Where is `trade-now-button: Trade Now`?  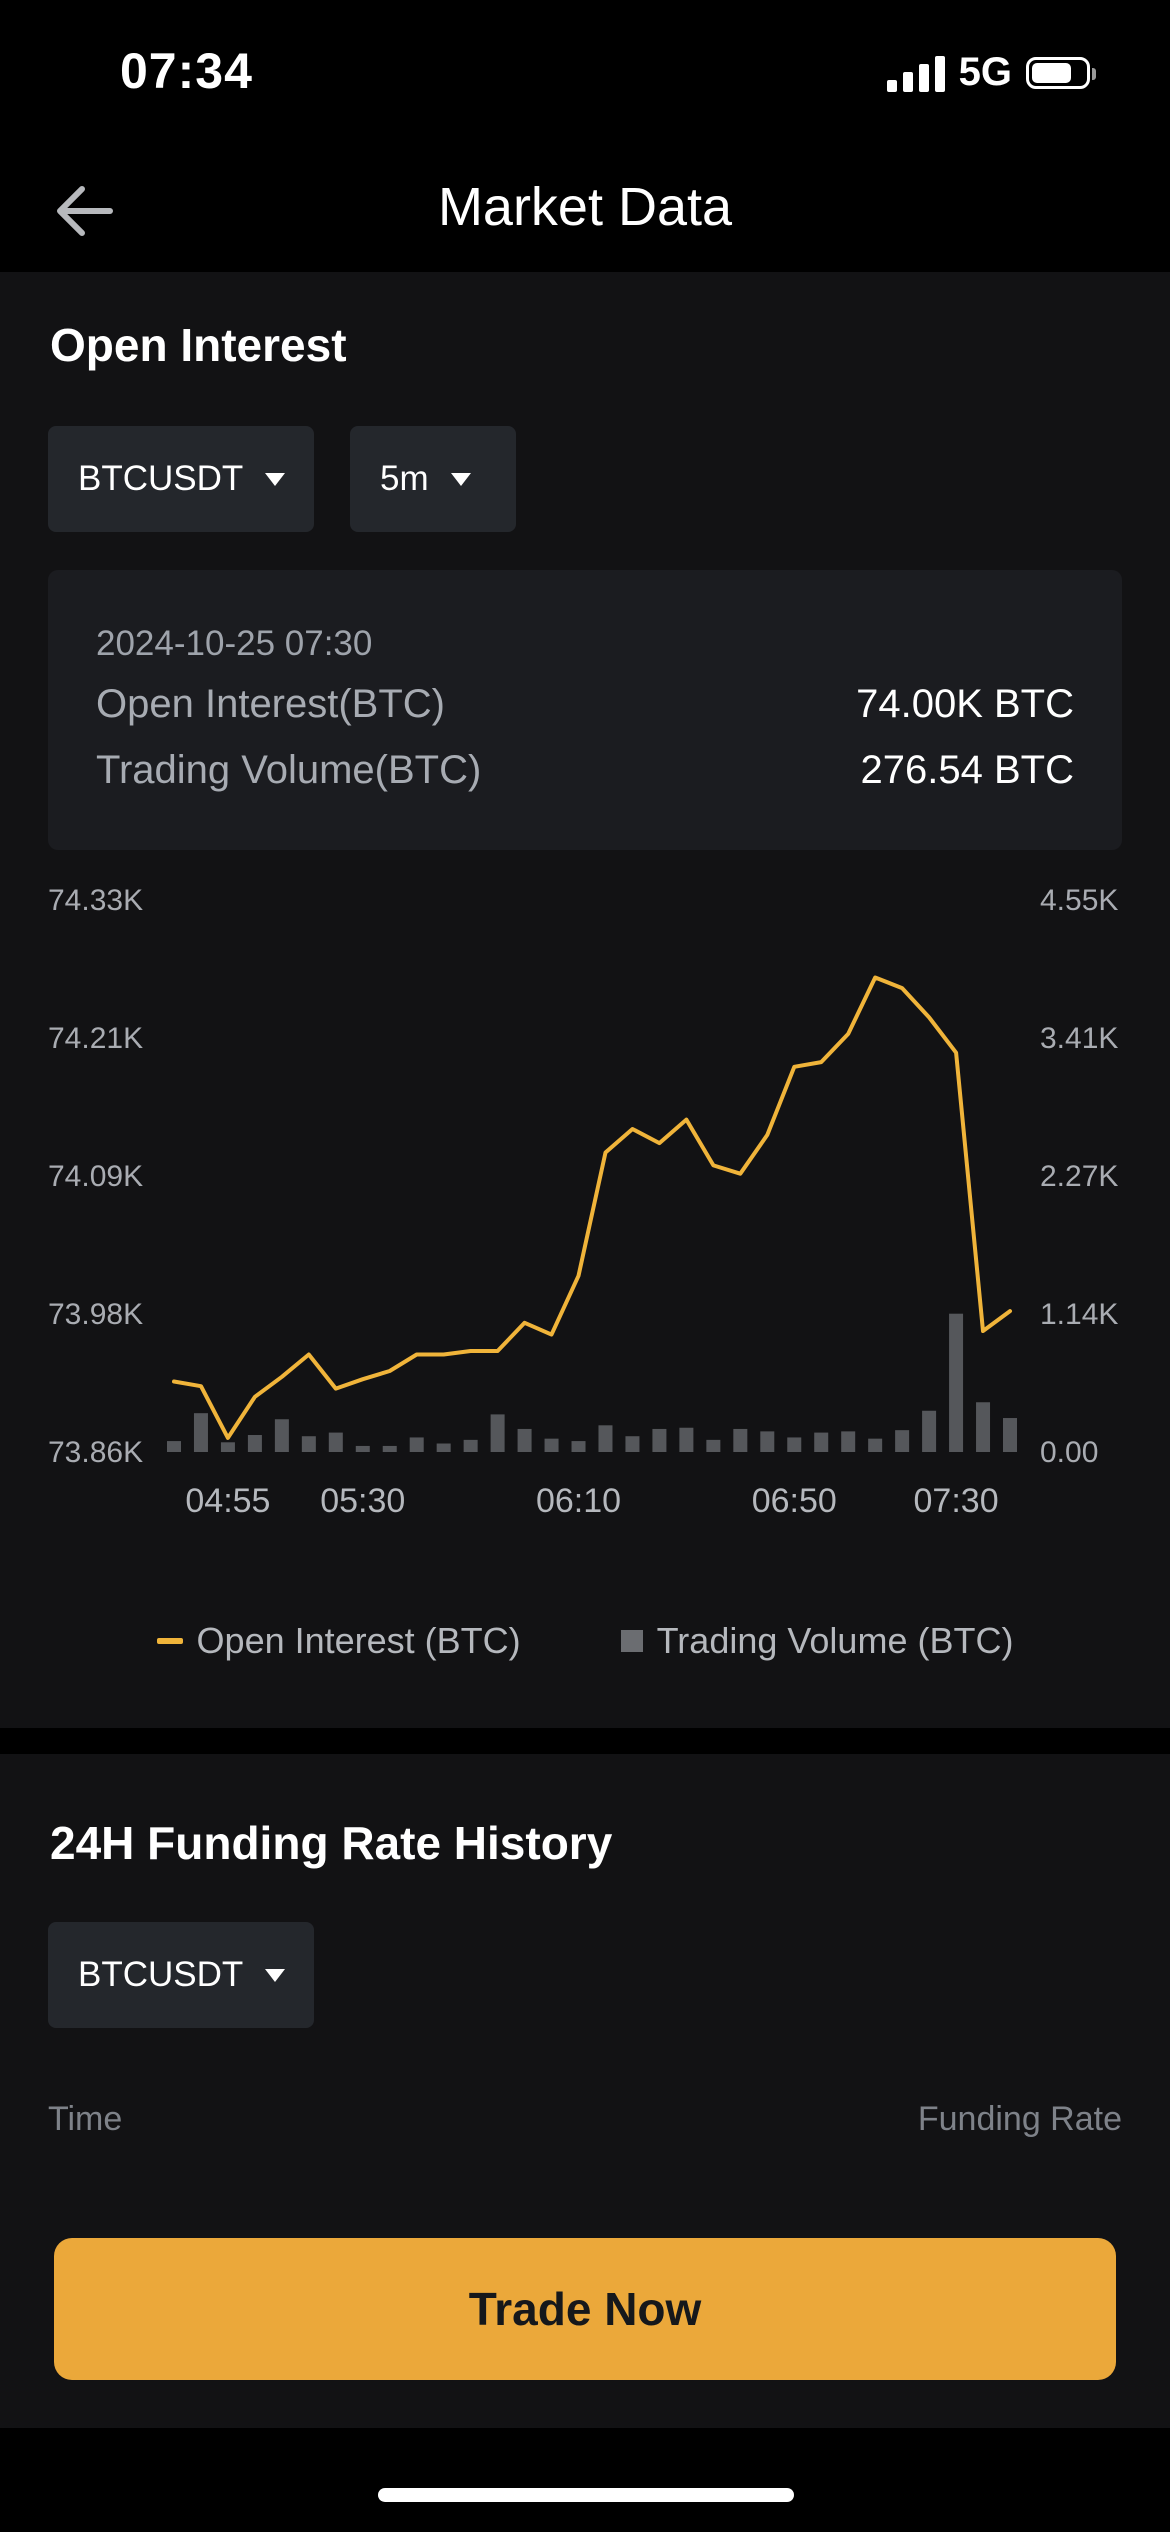 trade-now-button: Trade Now is located at coordinates (585, 2309).